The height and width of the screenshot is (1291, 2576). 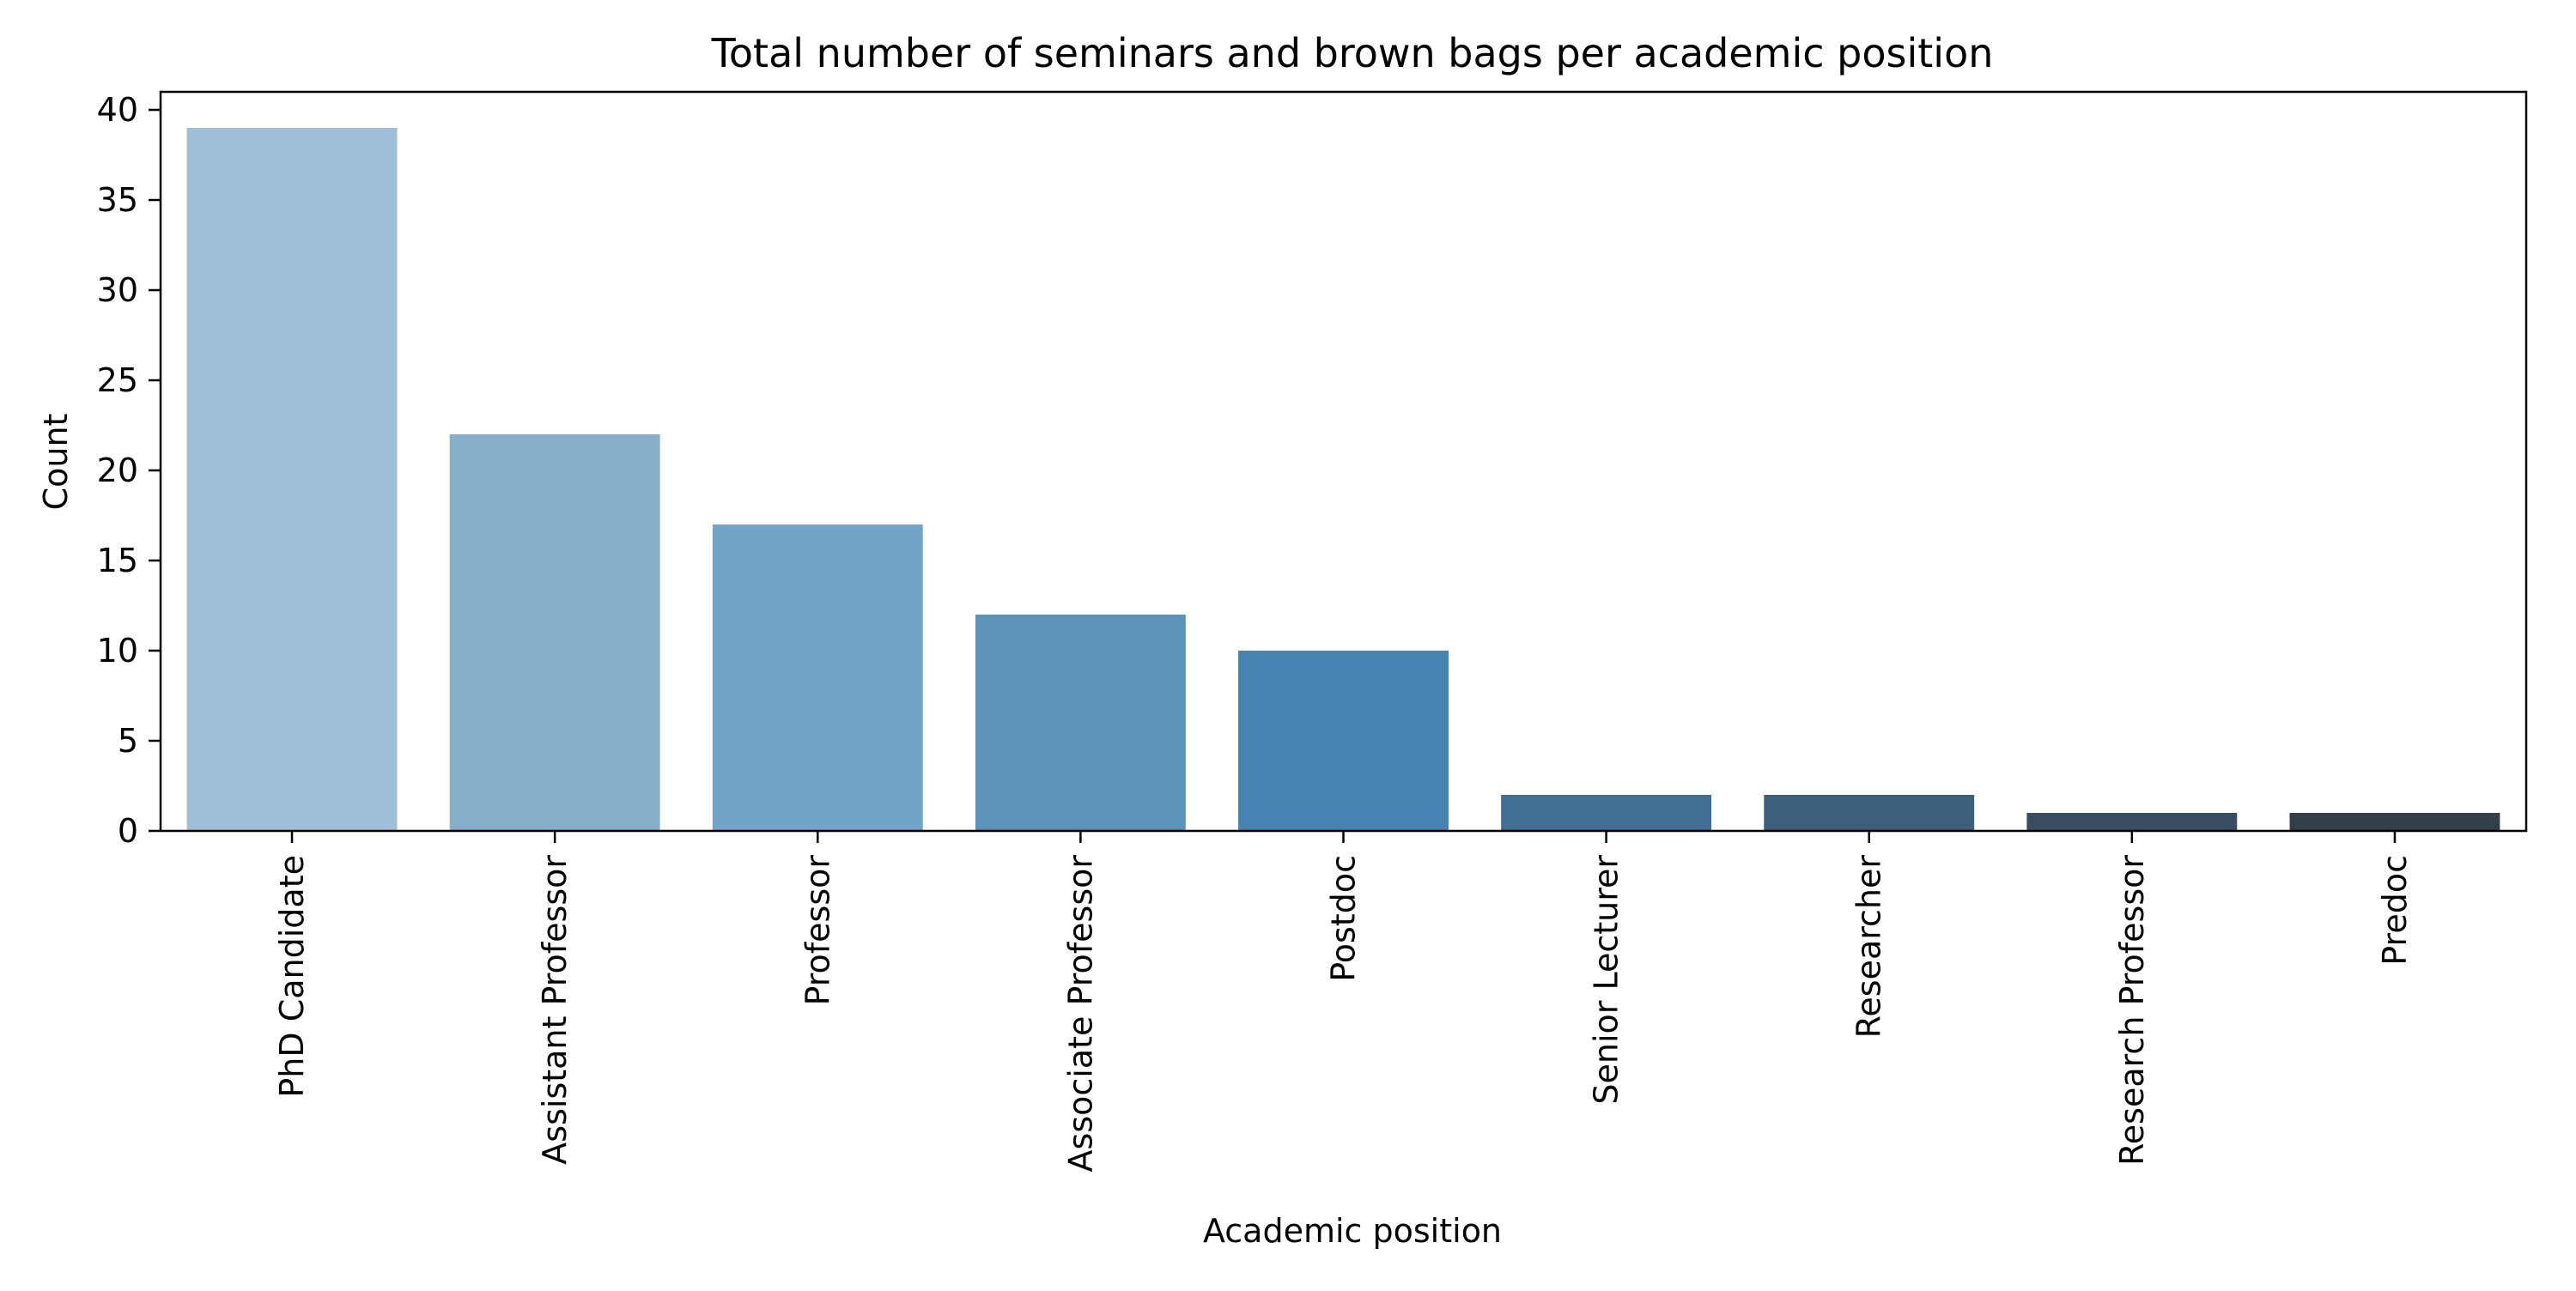 I want to click on y-tick-label: 20, so click(x=117, y=470).